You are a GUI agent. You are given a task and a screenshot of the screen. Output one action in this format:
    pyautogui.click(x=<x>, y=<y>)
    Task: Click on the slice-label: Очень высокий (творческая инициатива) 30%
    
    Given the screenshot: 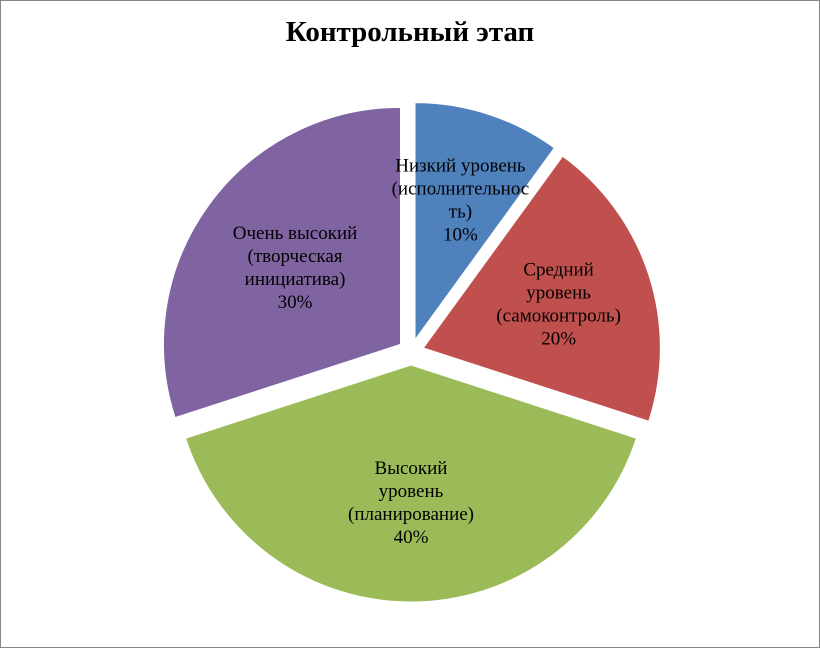 What is the action you would take?
    pyautogui.click(x=295, y=268)
    